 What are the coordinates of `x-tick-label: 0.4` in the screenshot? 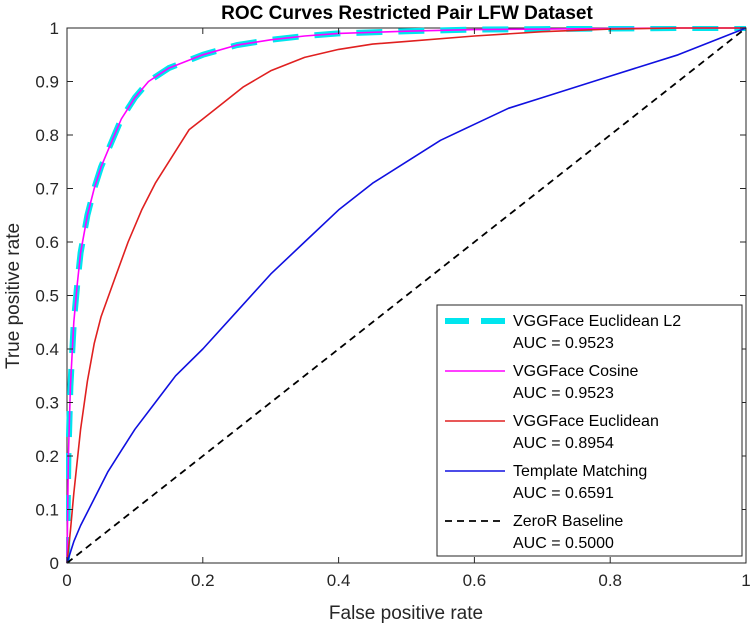 It's located at (339, 580).